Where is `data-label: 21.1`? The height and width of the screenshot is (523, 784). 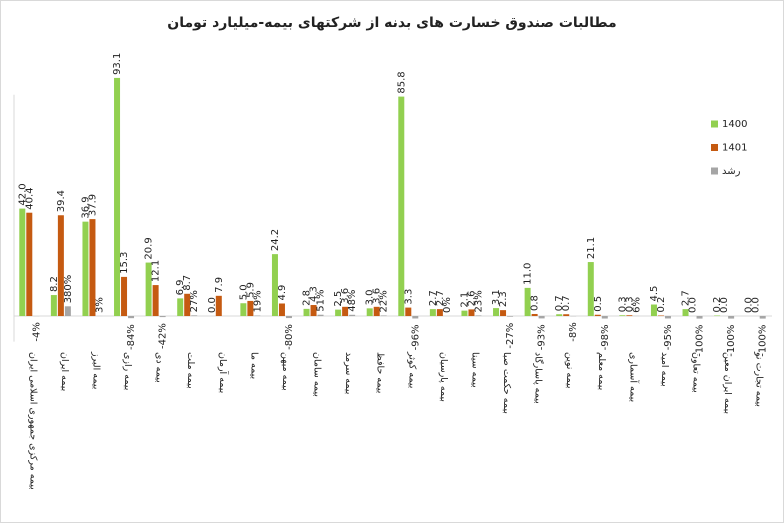 data-label: 21.1 is located at coordinates (591, 248).